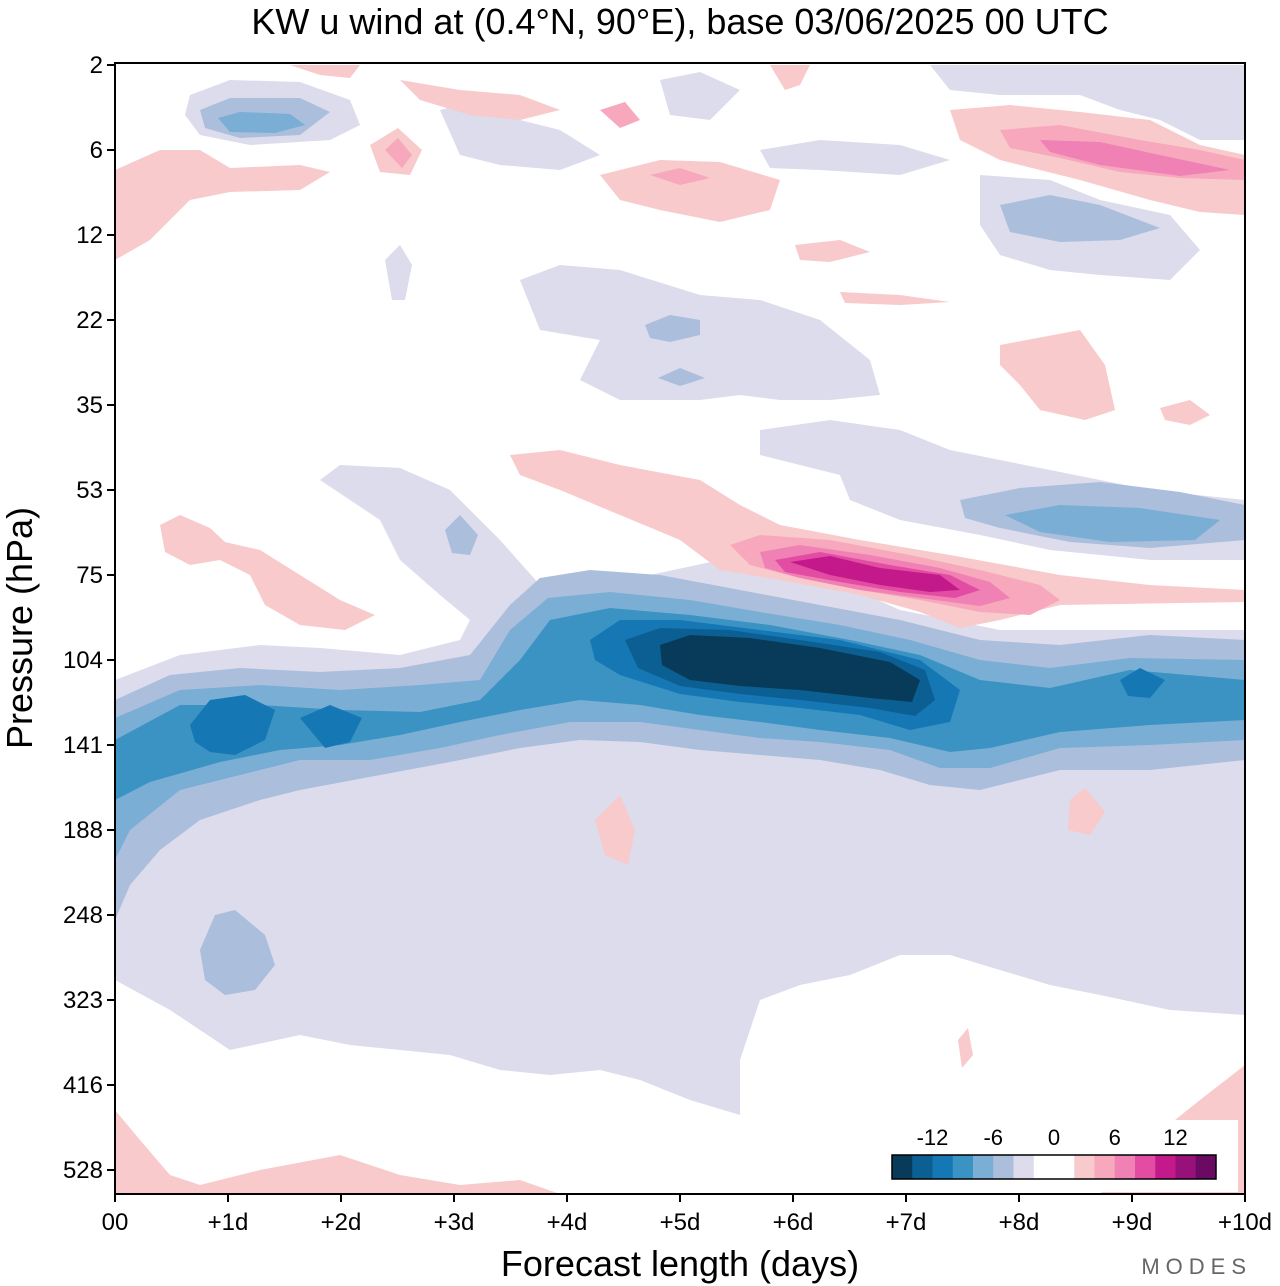 The width and height of the screenshot is (1280, 1286). What do you see at coordinates (933, 1137) in the screenshot?
I see `colorbar-label: -12` at bounding box center [933, 1137].